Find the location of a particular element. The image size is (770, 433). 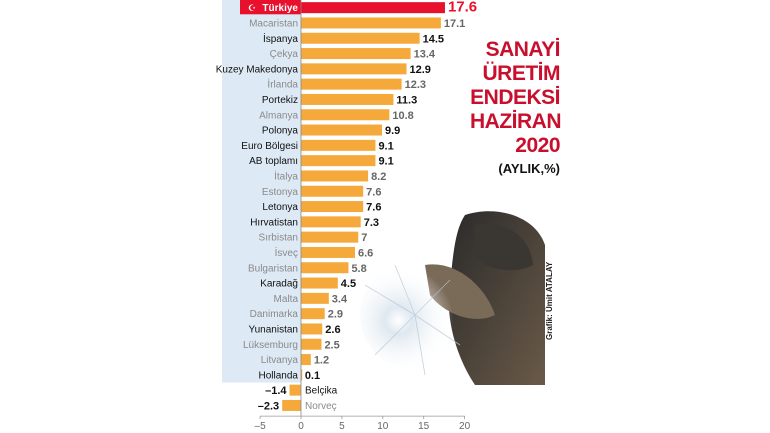

category-label: Danimarka is located at coordinates (274, 314).